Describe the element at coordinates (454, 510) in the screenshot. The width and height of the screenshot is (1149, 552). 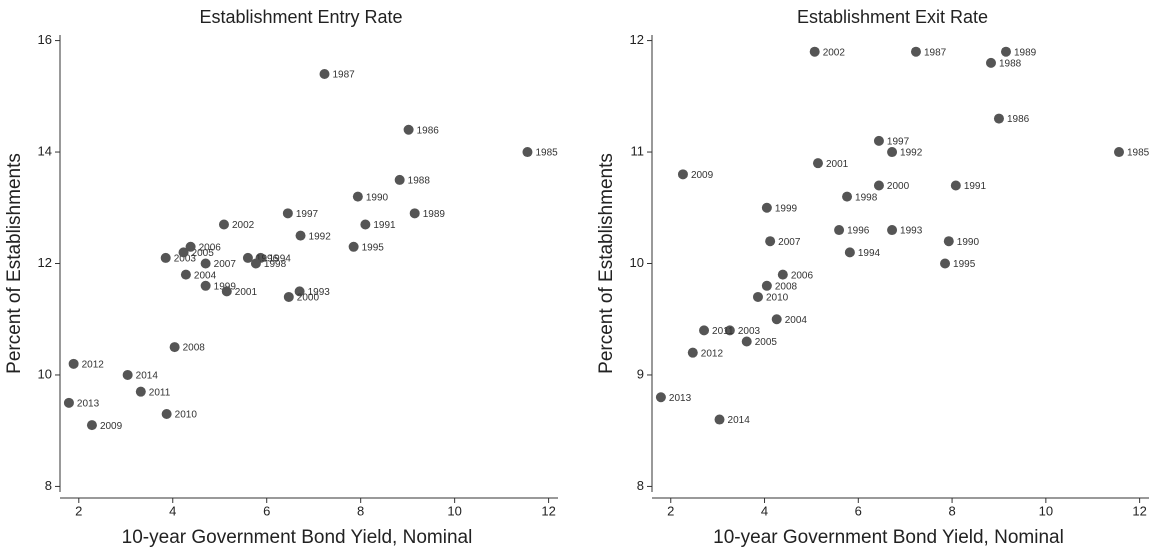
I see `x-tick-label: 10` at that location.